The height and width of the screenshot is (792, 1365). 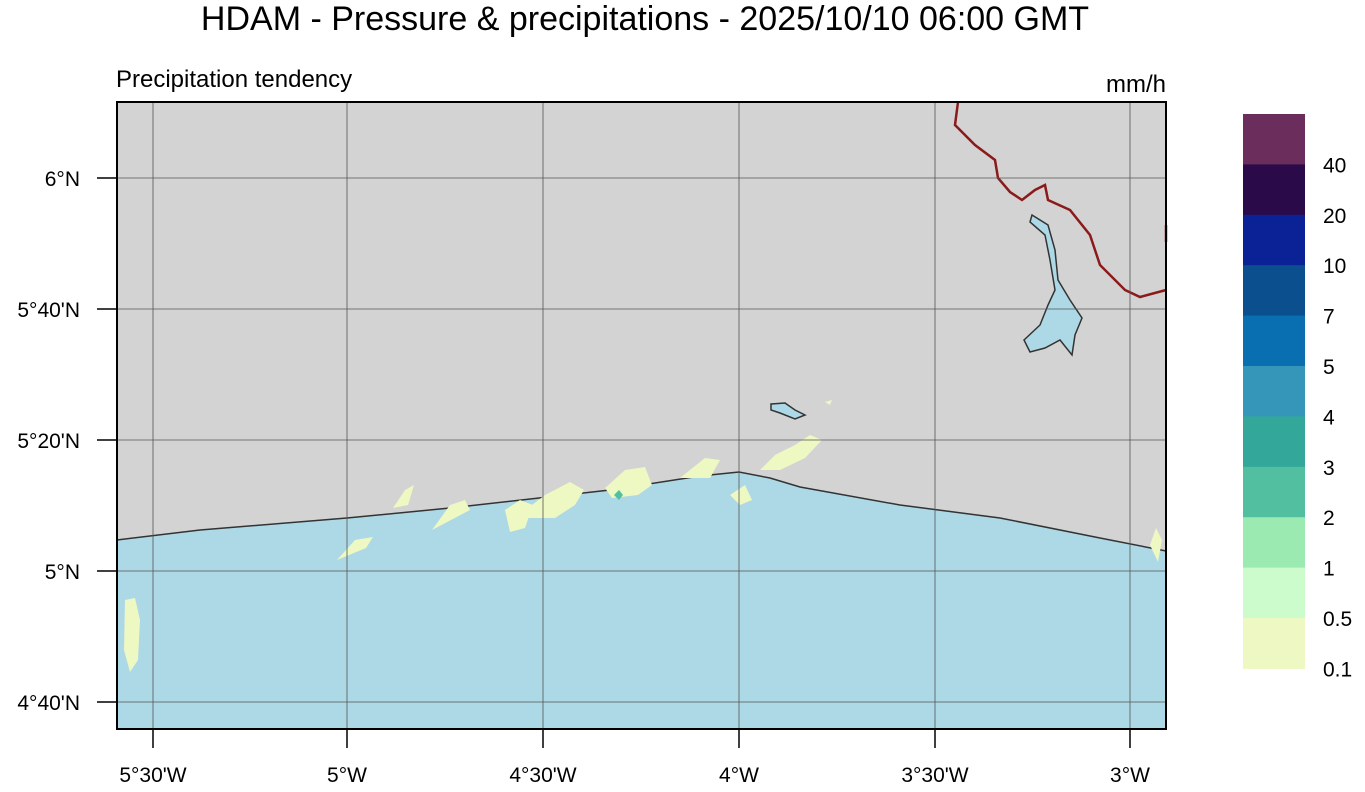 I want to click on legend-label: 3, so click(x=1329, y=468).